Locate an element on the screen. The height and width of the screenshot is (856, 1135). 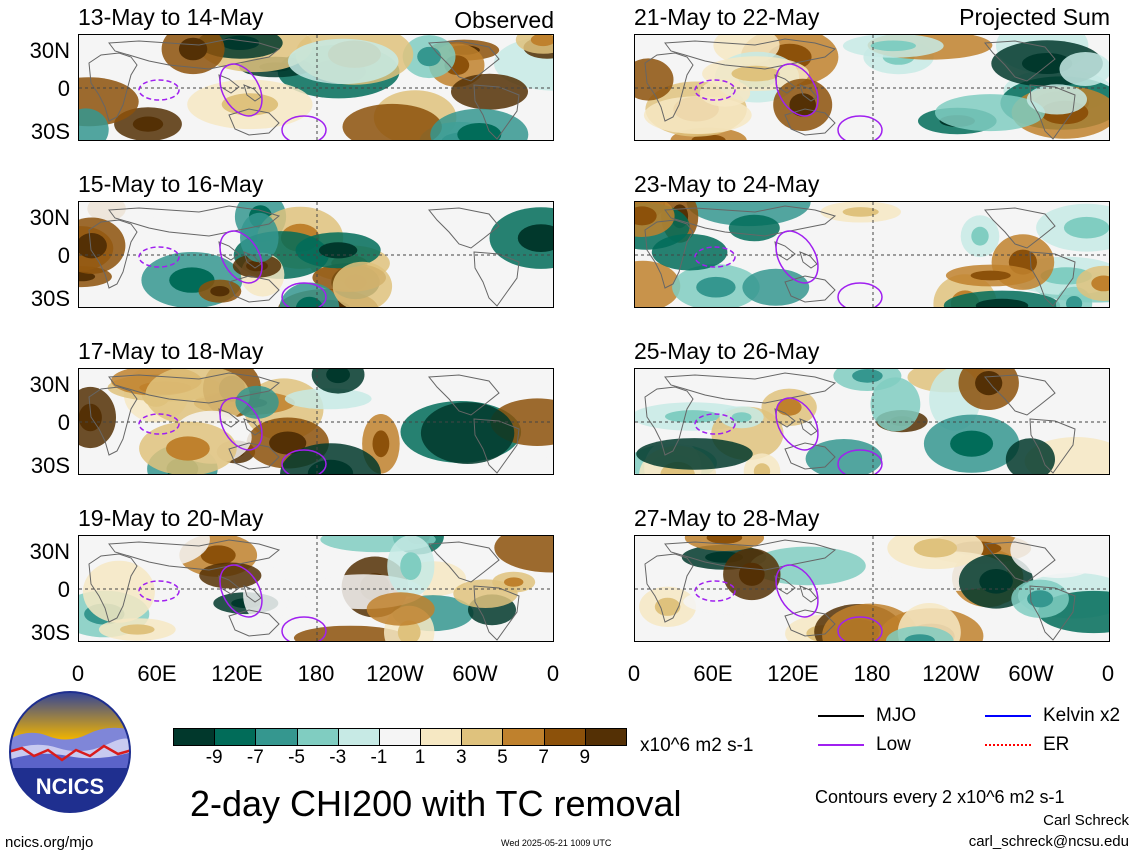
panel-title-3: 23-May to 24-May is located at coordinates (727, 184).